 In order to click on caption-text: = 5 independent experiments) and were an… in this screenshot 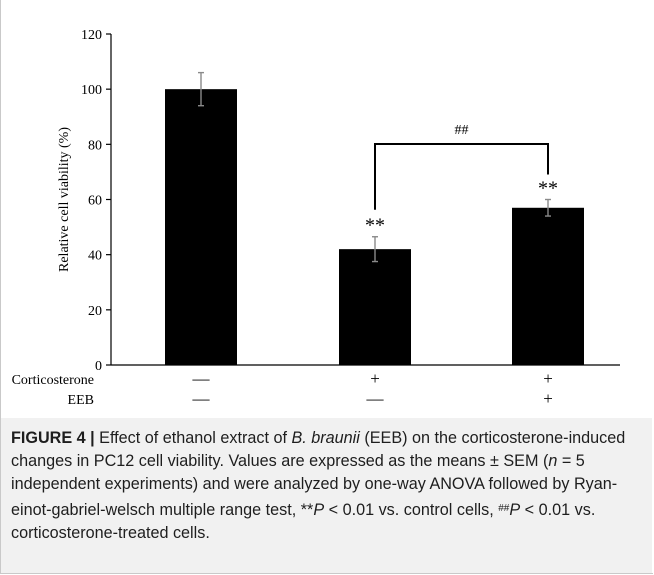, I will do `click(314, 485)`.